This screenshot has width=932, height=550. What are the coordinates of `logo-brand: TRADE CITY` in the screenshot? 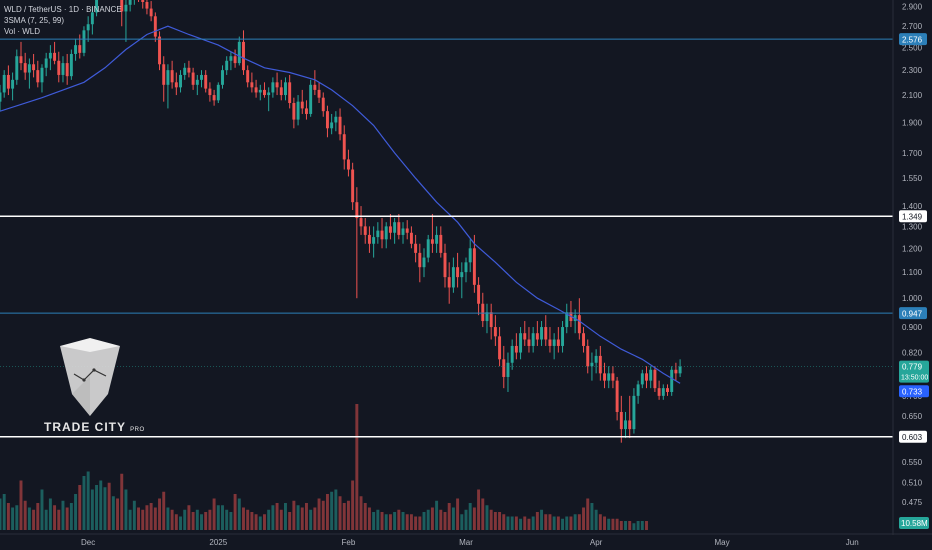 It's located at (85, 427).